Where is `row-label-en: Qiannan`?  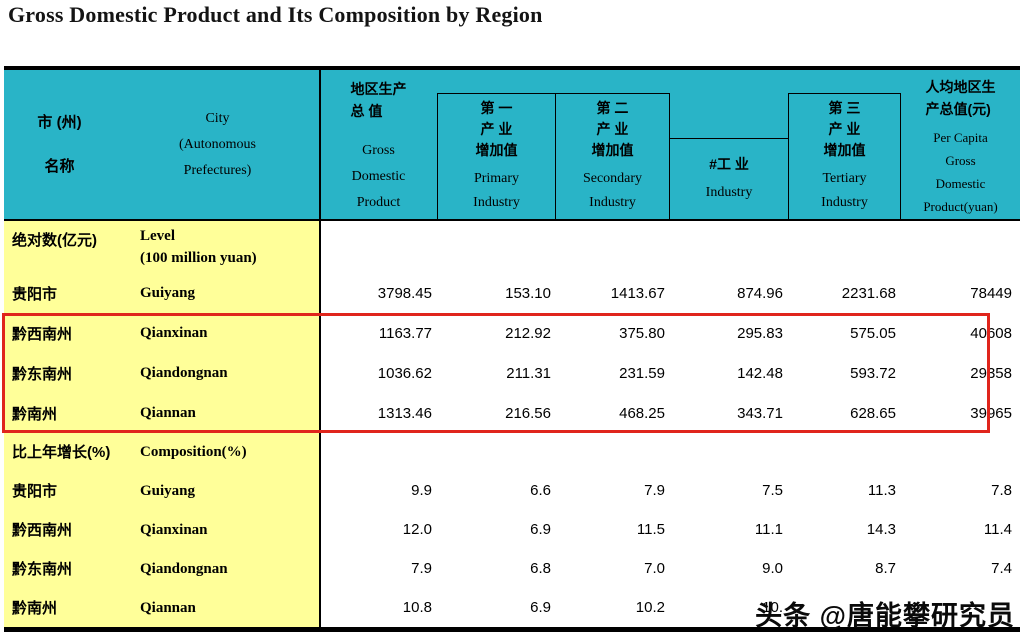
row-label-en: Qiannan is located at coordinates (217, 607).